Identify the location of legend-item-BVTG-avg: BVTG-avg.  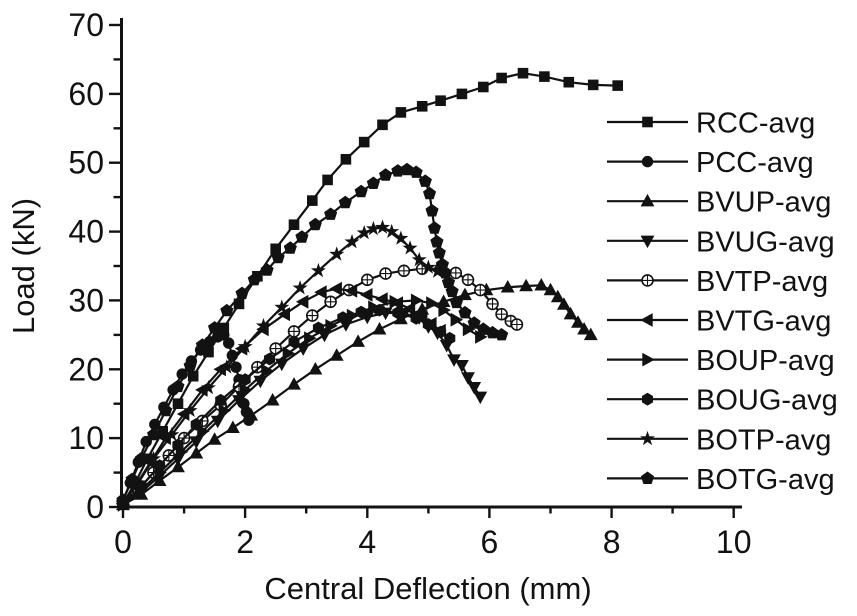
(719, 322).